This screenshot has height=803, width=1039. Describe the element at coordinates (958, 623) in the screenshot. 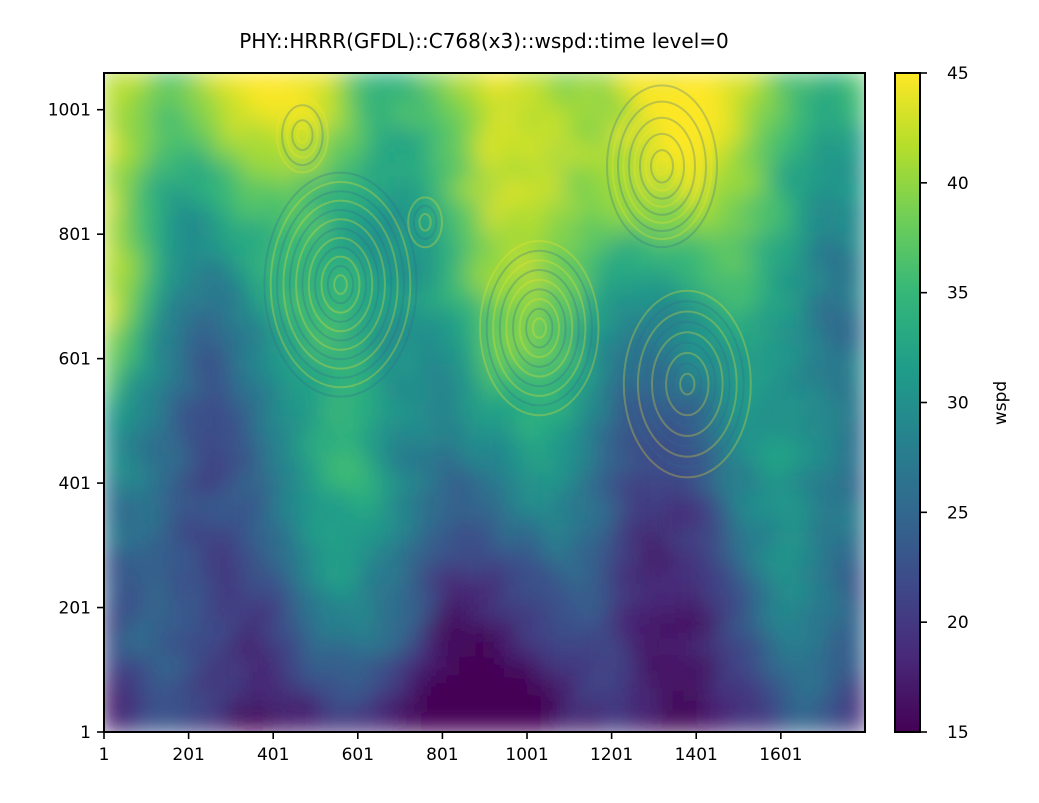

I see `colorbar-tick-label: 20` at that location.